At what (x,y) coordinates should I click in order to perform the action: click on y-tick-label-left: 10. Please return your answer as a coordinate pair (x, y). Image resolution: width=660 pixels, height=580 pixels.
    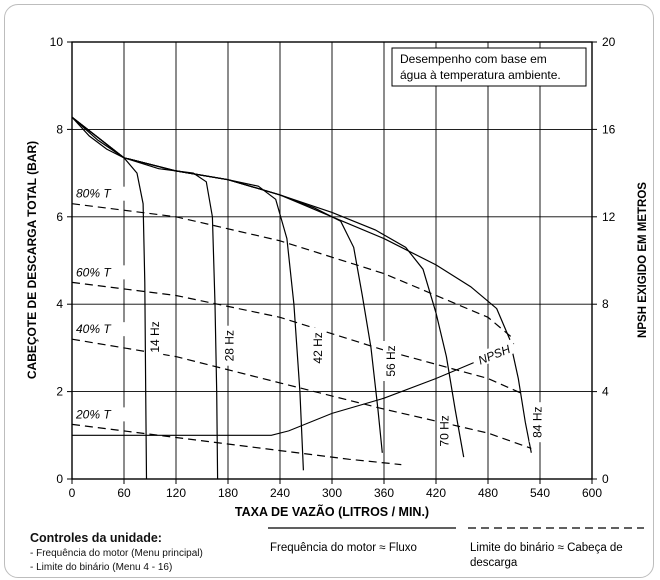
    Looking at the image, I should click on (57, 42).